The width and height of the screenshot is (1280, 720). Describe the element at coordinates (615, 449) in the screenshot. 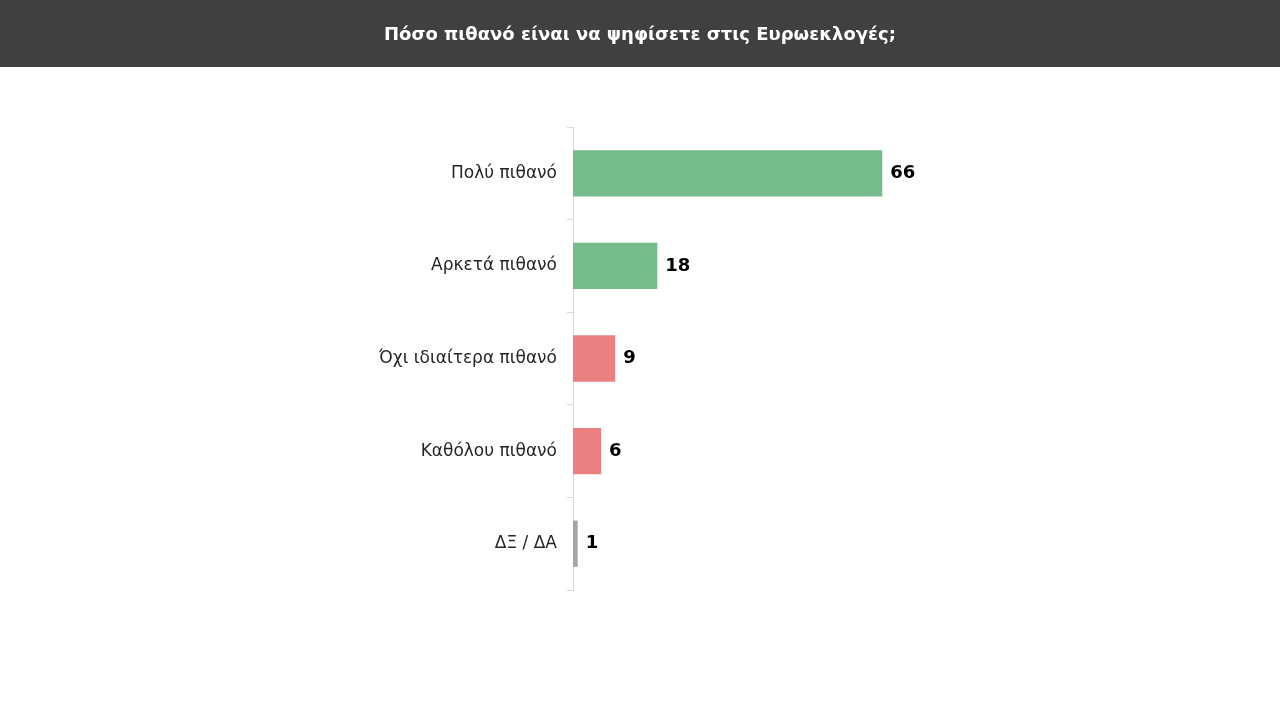

I see `data-label: 6` at that location.